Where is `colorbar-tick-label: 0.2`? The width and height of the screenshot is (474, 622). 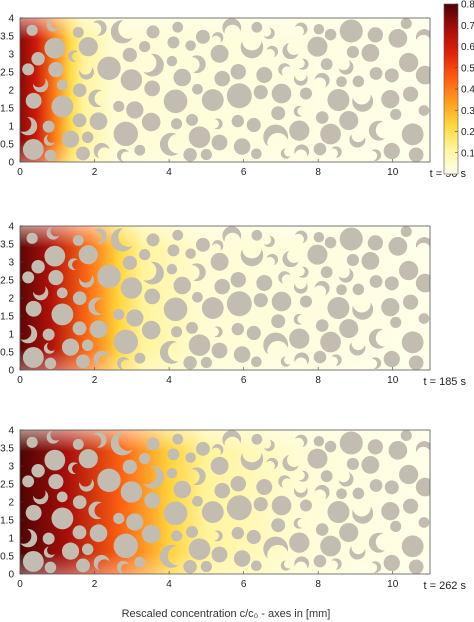
colorbar-tick-label: 0.2 is located at coordinates (467, 132).